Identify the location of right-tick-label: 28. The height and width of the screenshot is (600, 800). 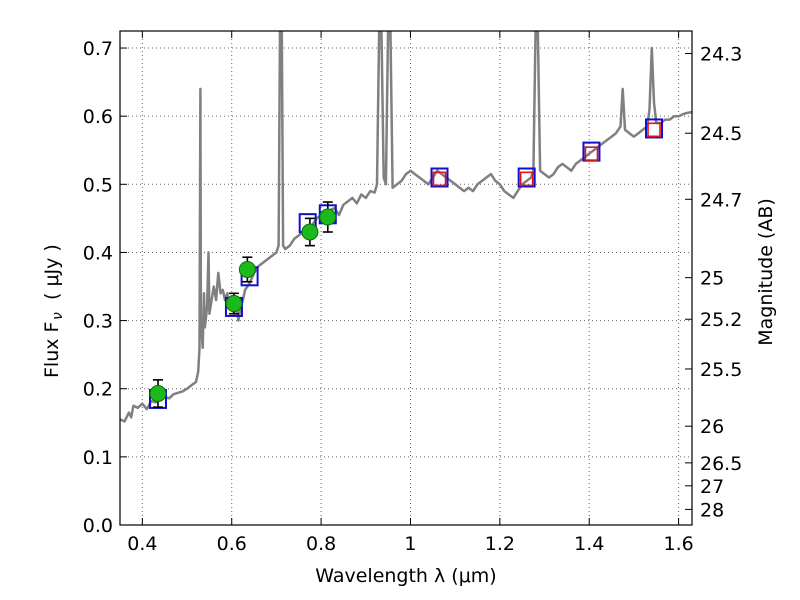
(712, 510).